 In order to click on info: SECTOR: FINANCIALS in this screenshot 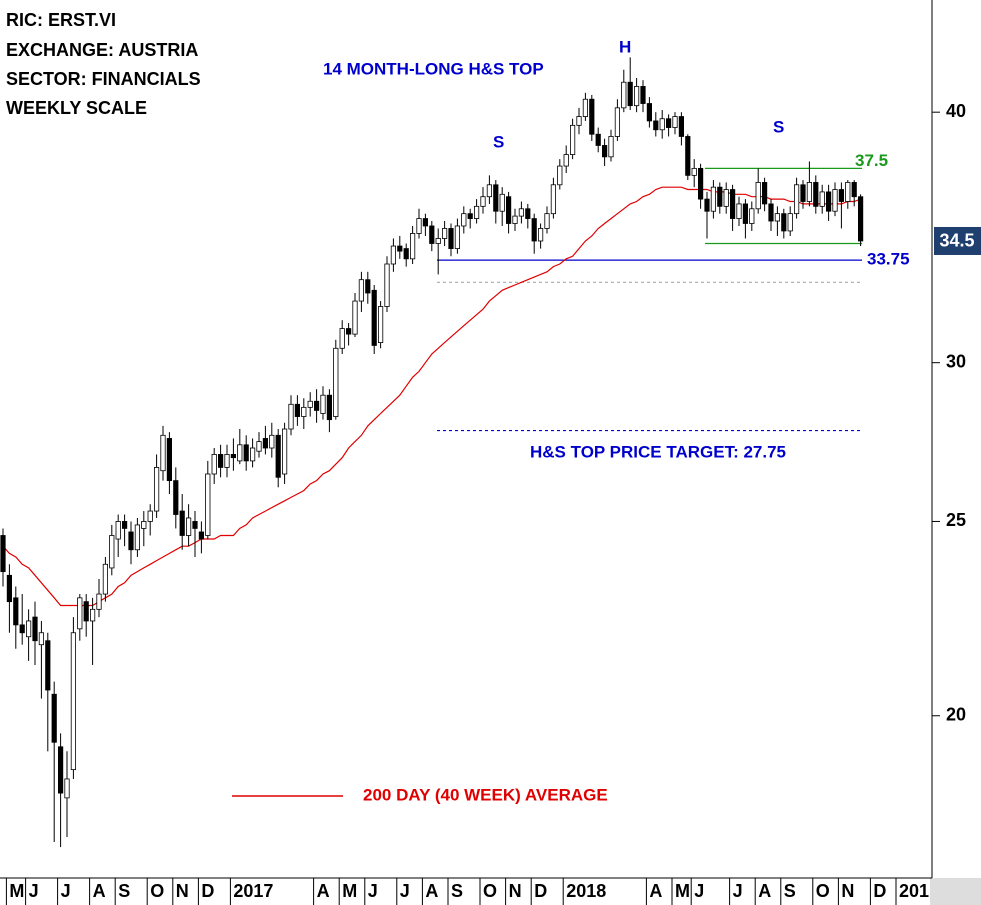, I will do `click(103, 79)`.